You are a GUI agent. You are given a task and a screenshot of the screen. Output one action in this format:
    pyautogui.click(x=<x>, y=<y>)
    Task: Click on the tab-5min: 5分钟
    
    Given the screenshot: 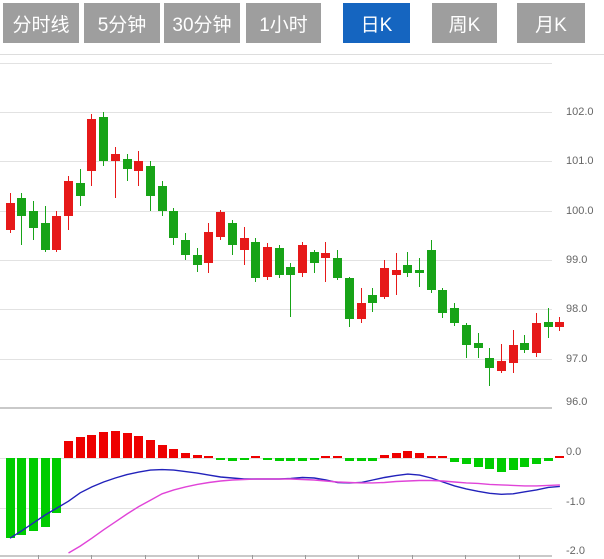 What is the action you would take?
    pyautogui.click(x=122, y=23)
    